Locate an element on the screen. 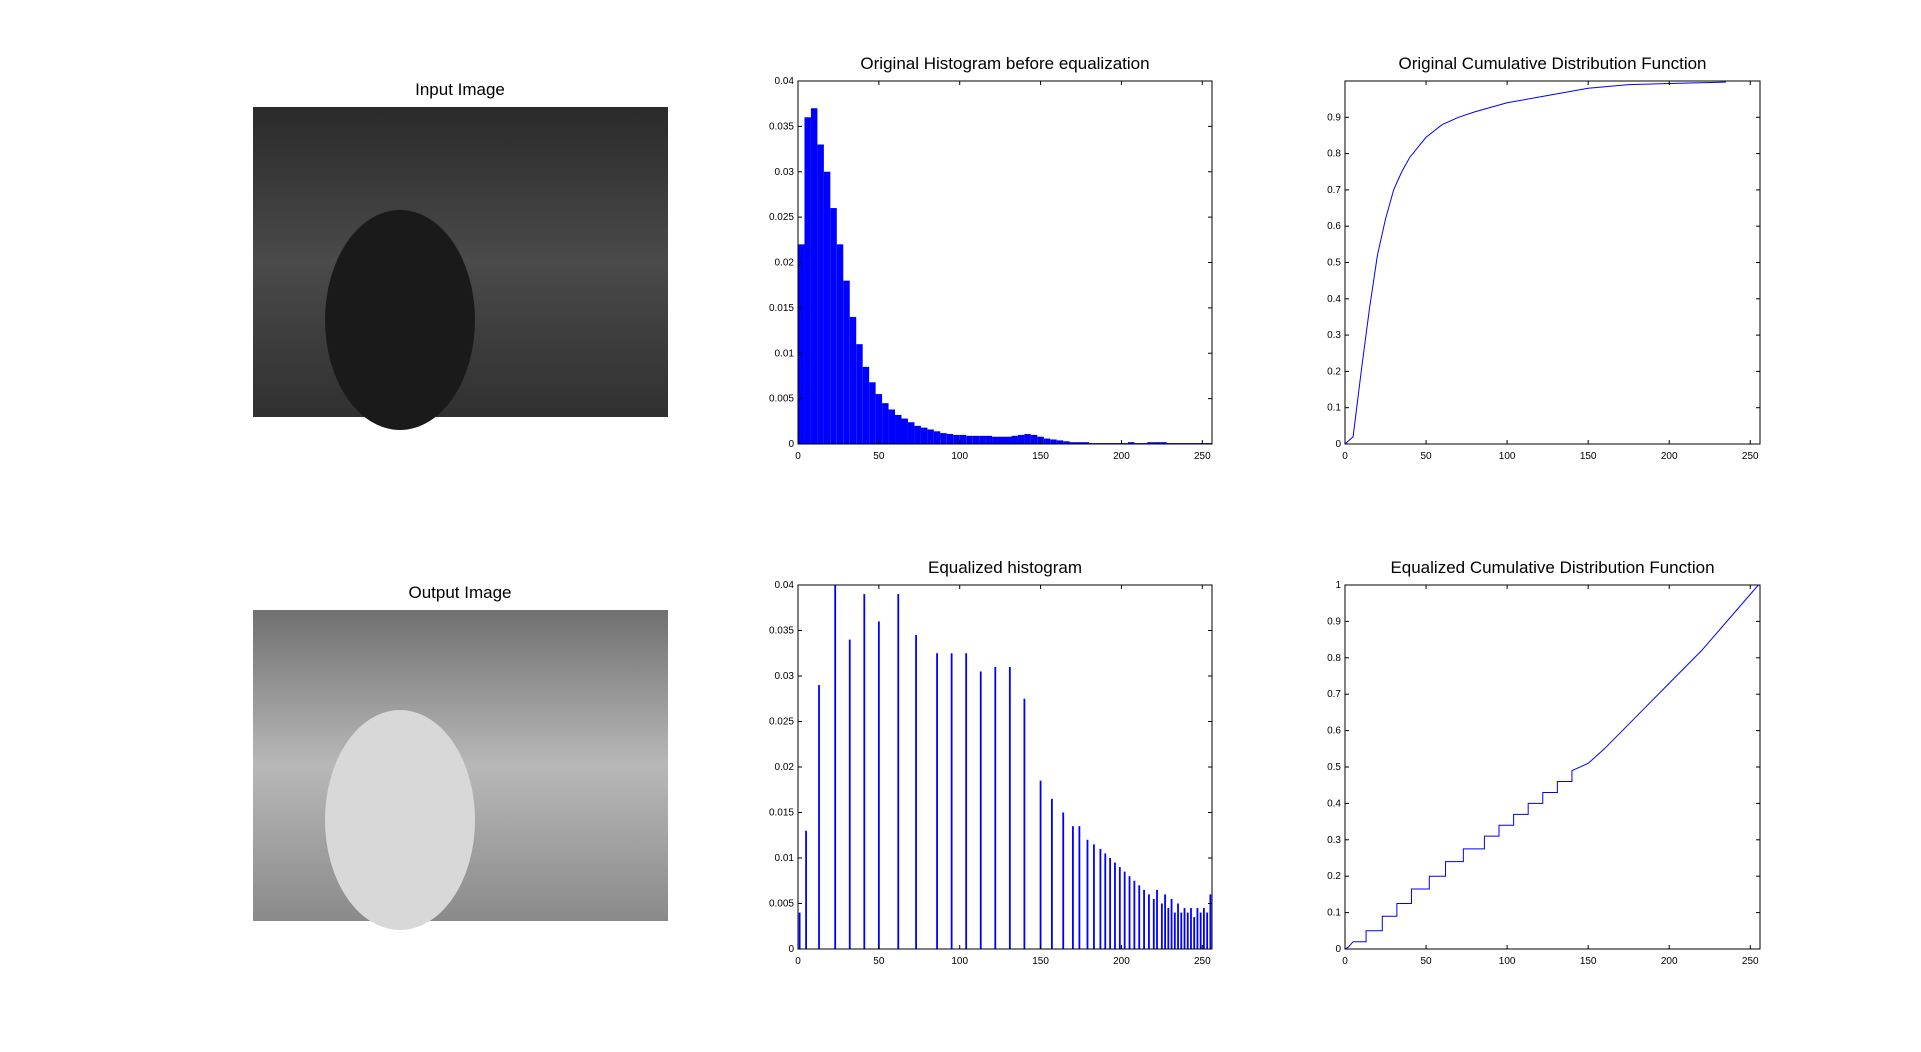 This screenshot has height=1052, width=1921. cdf-line is located at coordinates (1551, 767).